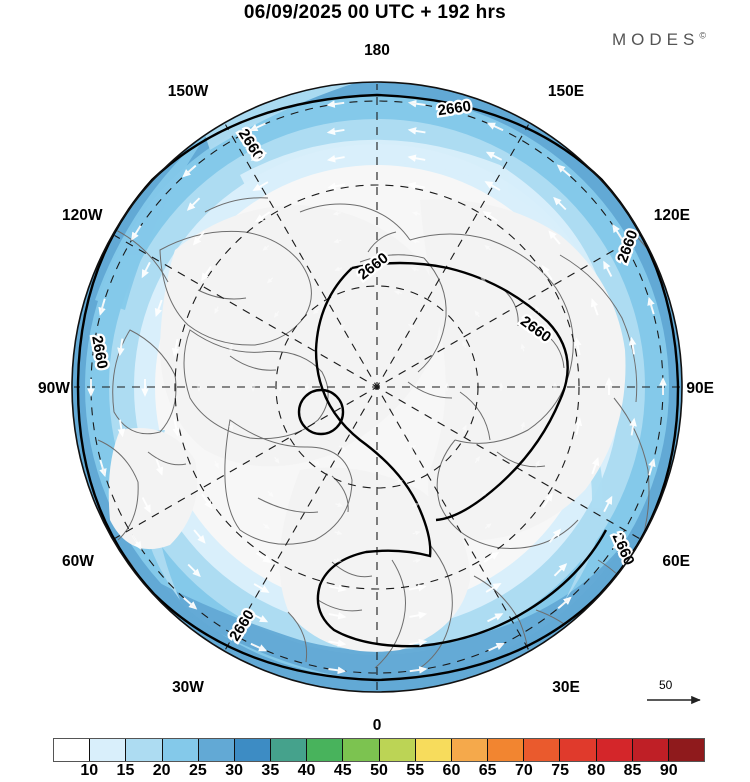 This screenshot has width=750, height=782. What do you see at coordinates (487, 770) in the screenshot?
I see `colorbar-tick-label: 65` at bounding box center [487, 770].